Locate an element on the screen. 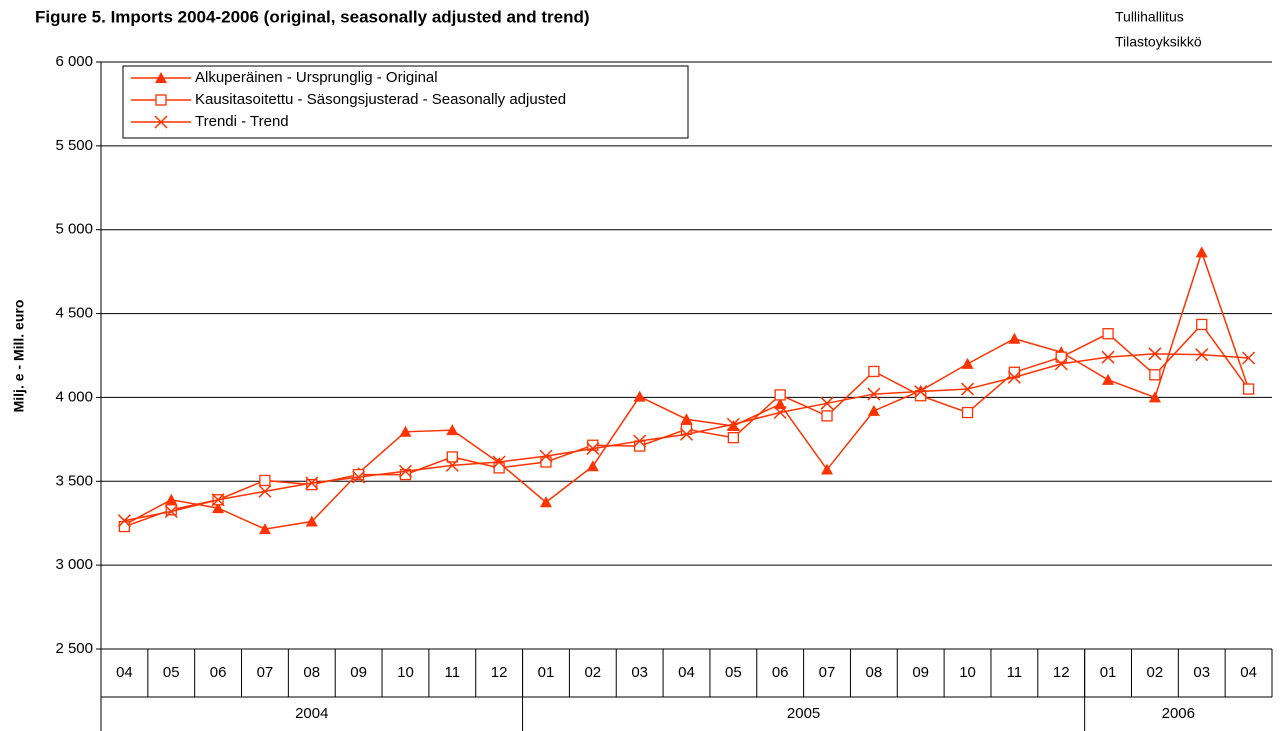 This screenshot has height=731, width=1283. y-tick-label: 3 000 is located at coordinates (74, 564).